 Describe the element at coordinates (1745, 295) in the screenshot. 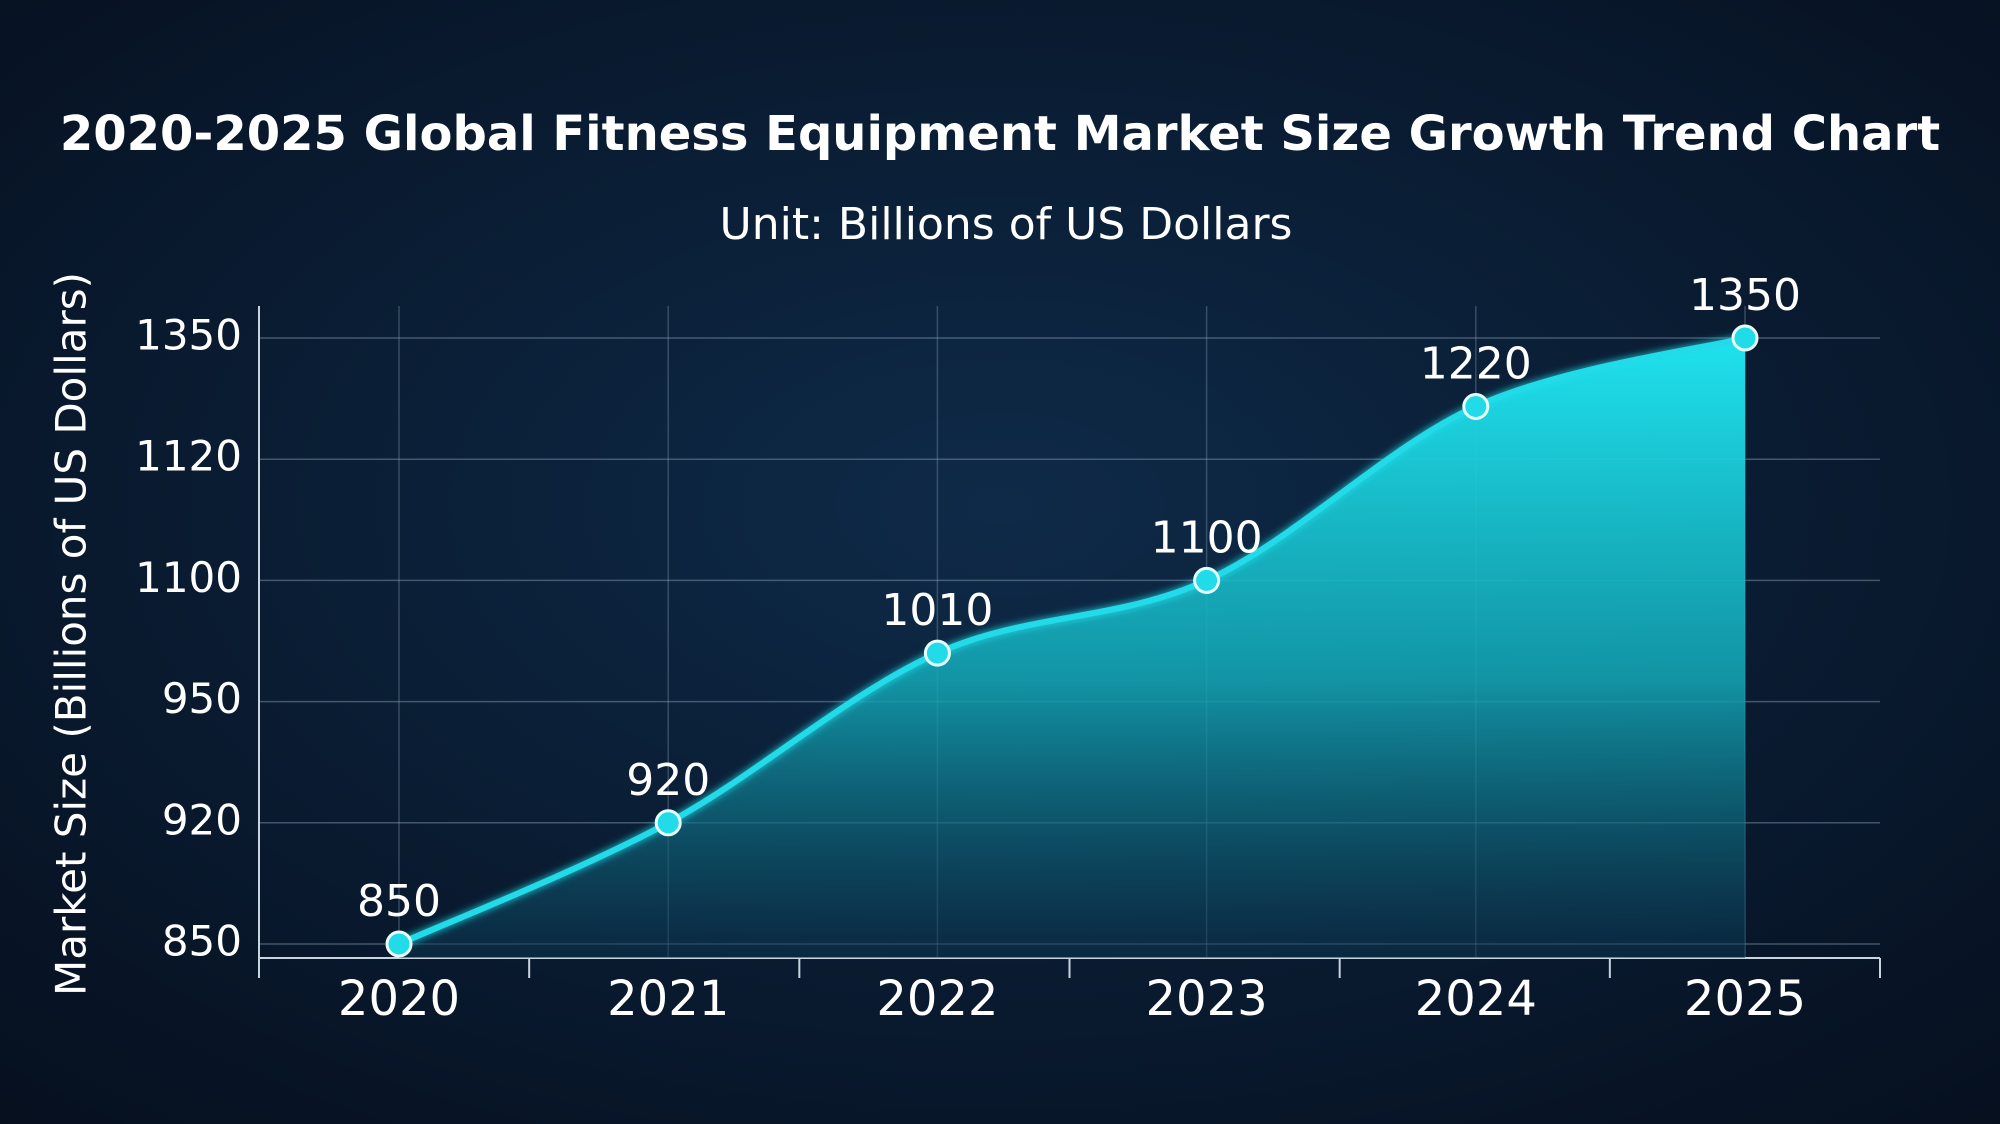

I see `value-label: 1350` at that location.